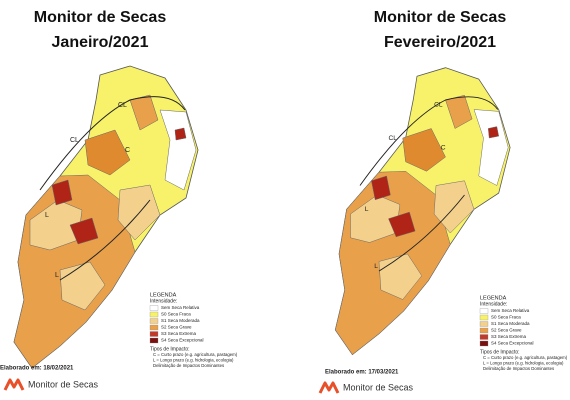 This screenshot has width=570, height=400. I want to click on panel-title: Janeiro/2021, so click(100, 42).